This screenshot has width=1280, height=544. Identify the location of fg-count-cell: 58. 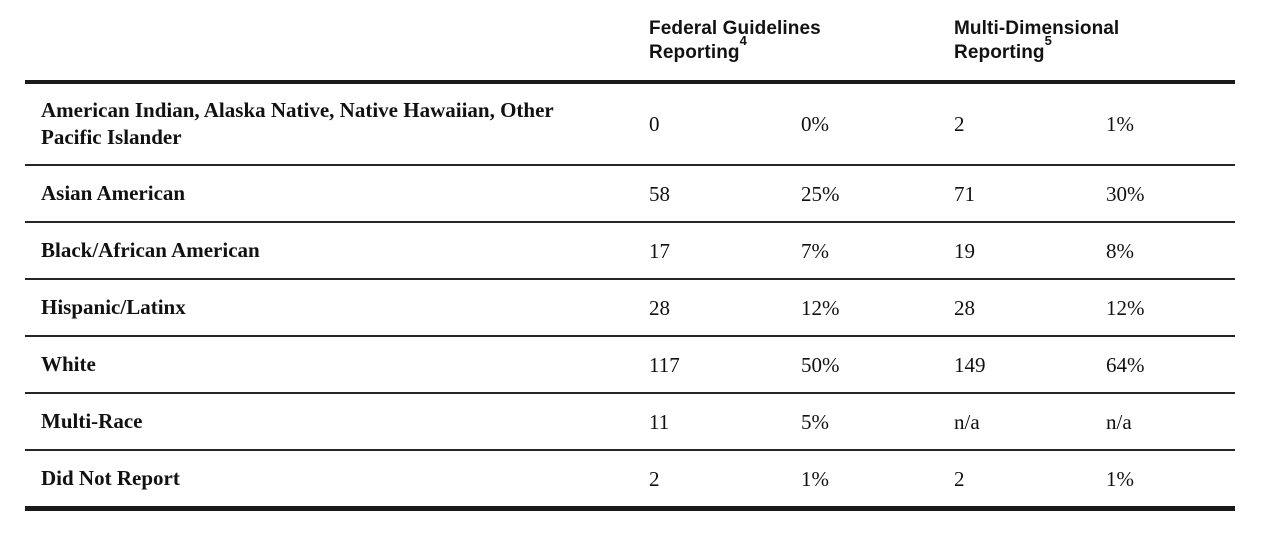
(659, 193).